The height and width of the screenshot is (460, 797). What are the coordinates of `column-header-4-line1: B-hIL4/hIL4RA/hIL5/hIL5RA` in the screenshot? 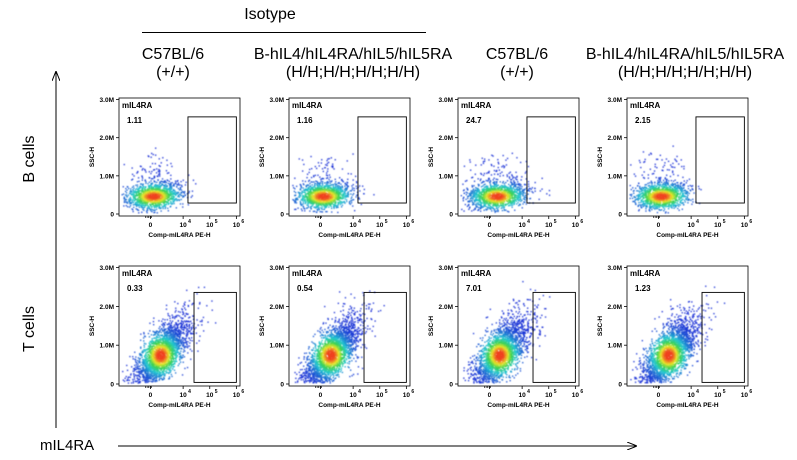 It's located at (685, 54).